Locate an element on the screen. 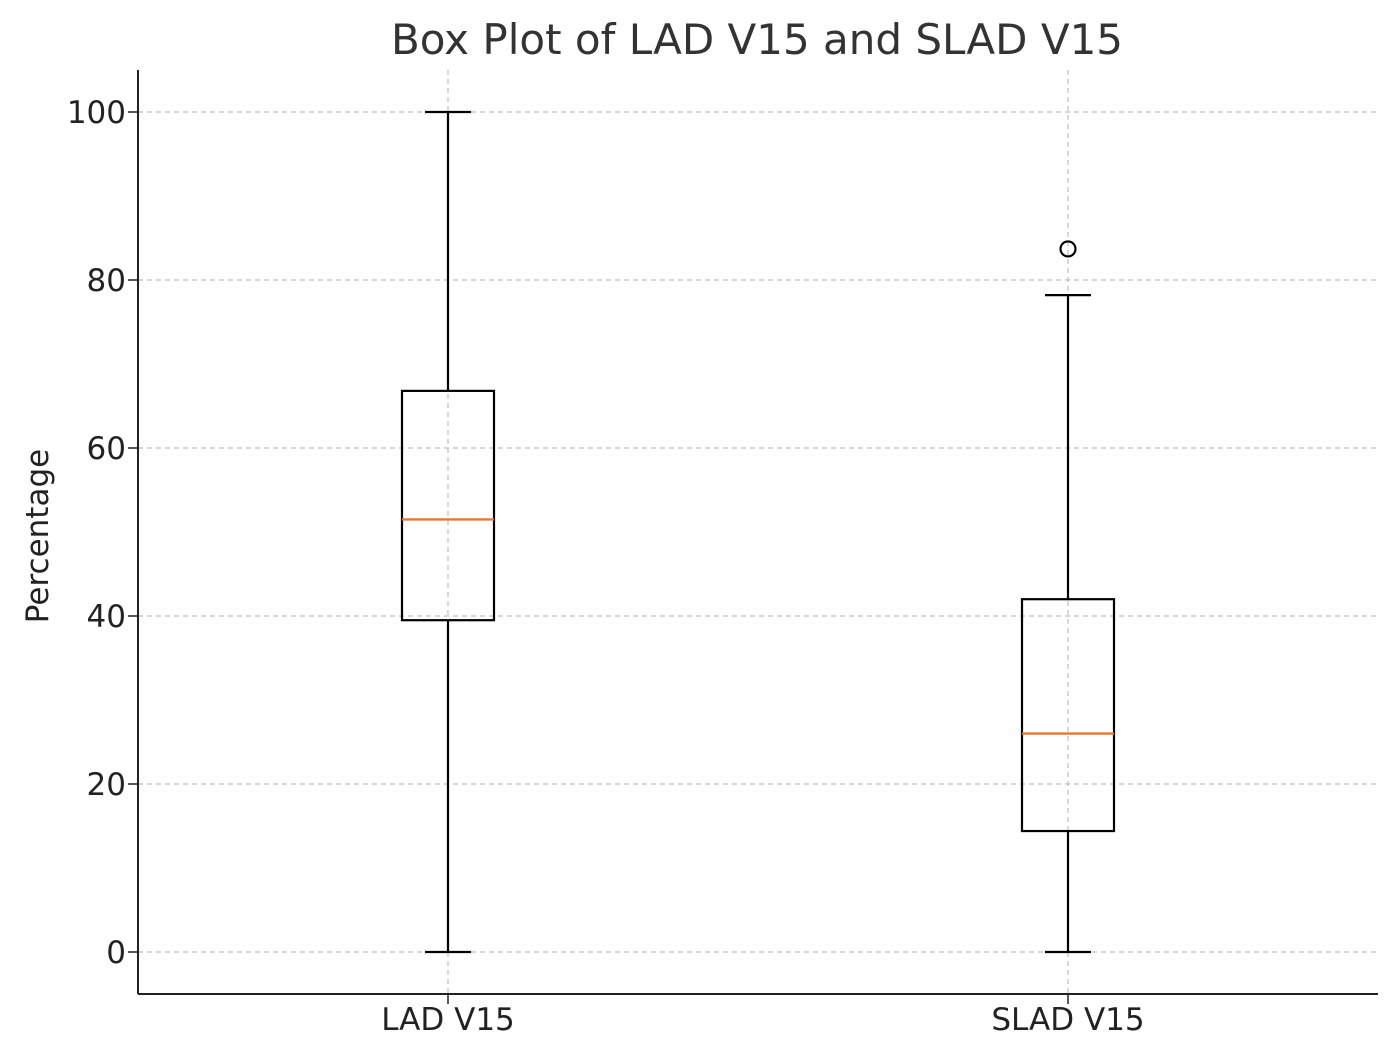  chart-title: Box Plot of LAD V15 and SLAD V15 is located at coordinates (757, 39).